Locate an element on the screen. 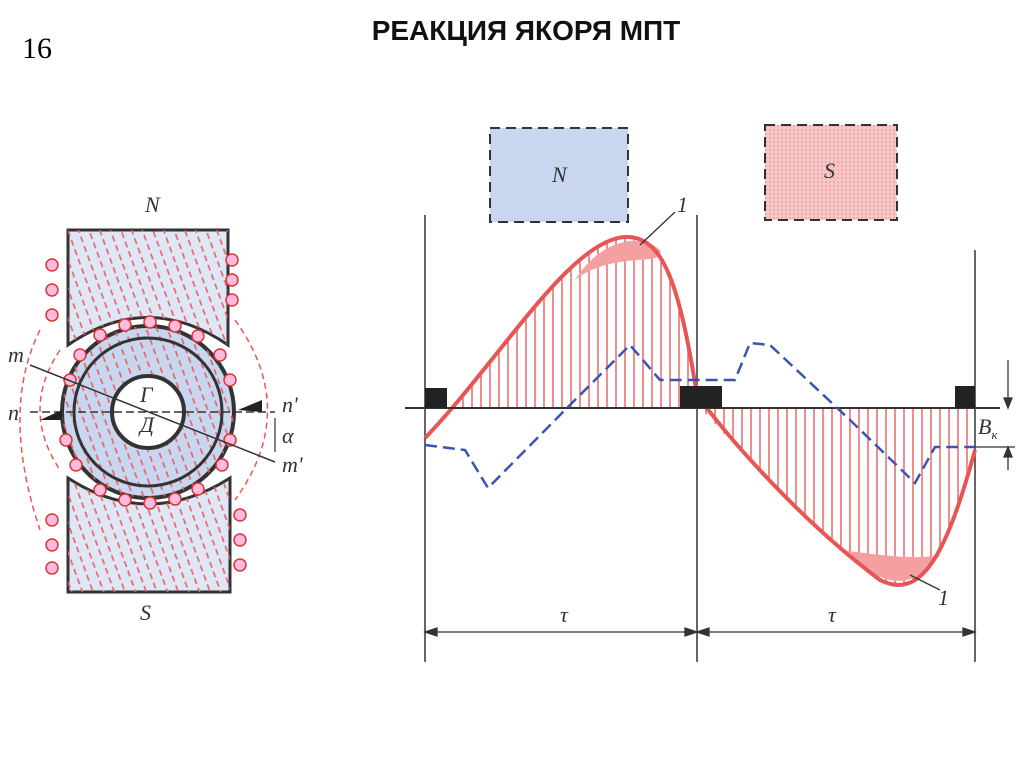 This screenshot has width=1024, height=767. line-label: m is located at coordinates (16, 354).